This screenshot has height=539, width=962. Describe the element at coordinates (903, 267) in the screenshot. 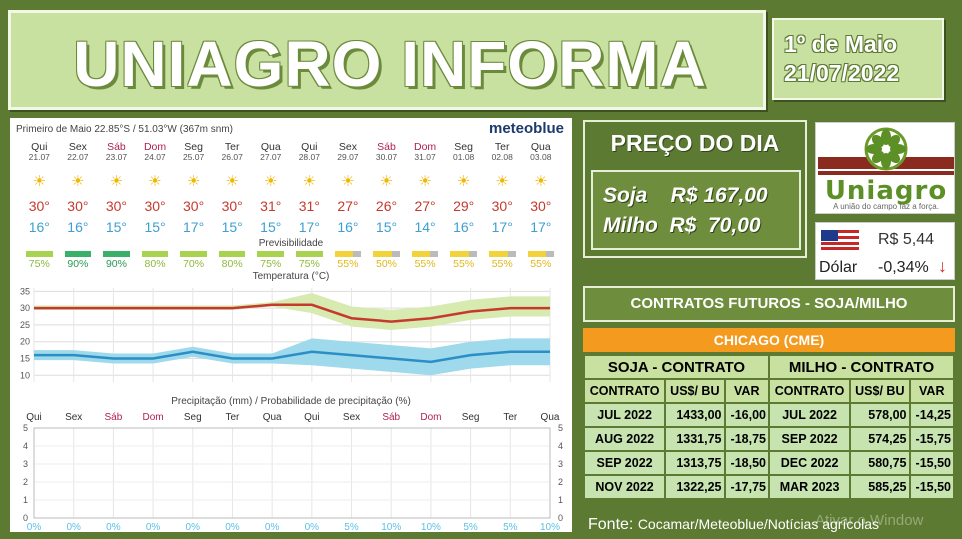

I see `dolar-change: -0,34%` at that location.